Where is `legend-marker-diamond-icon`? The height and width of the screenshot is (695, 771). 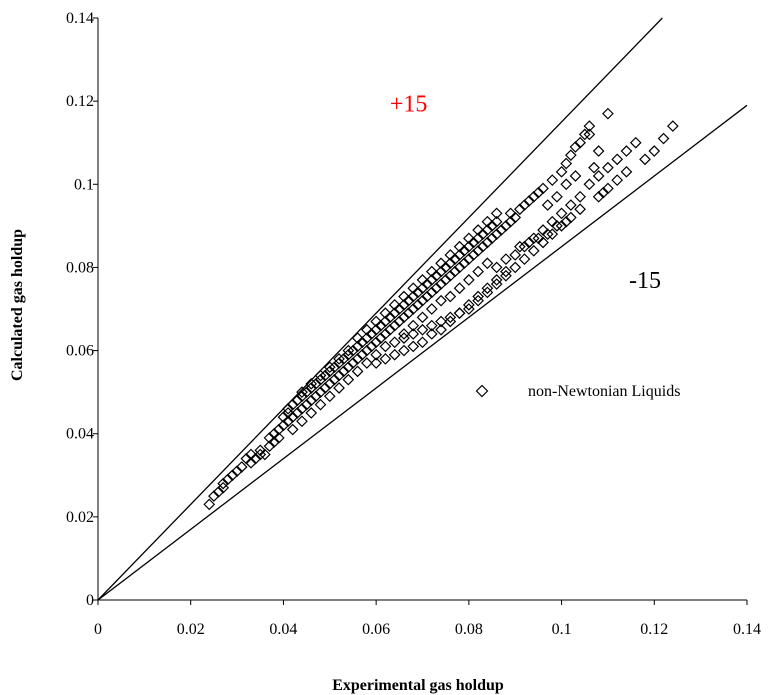 legend-marker-diamond-icon is located at coordinates (482, 391).